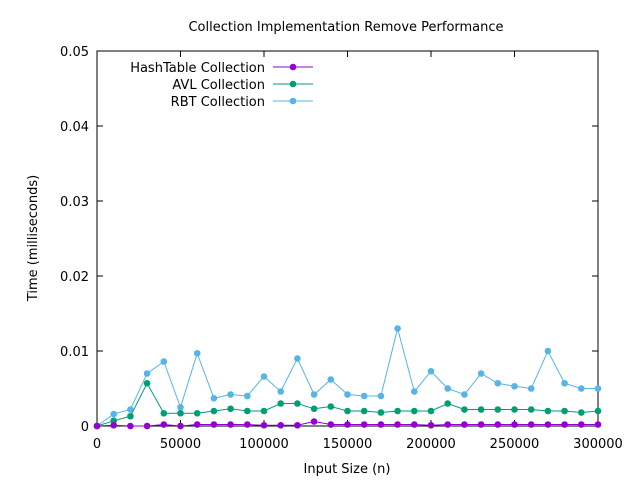  I want to click on y-tick-label: 0.02, so click(74, 277).